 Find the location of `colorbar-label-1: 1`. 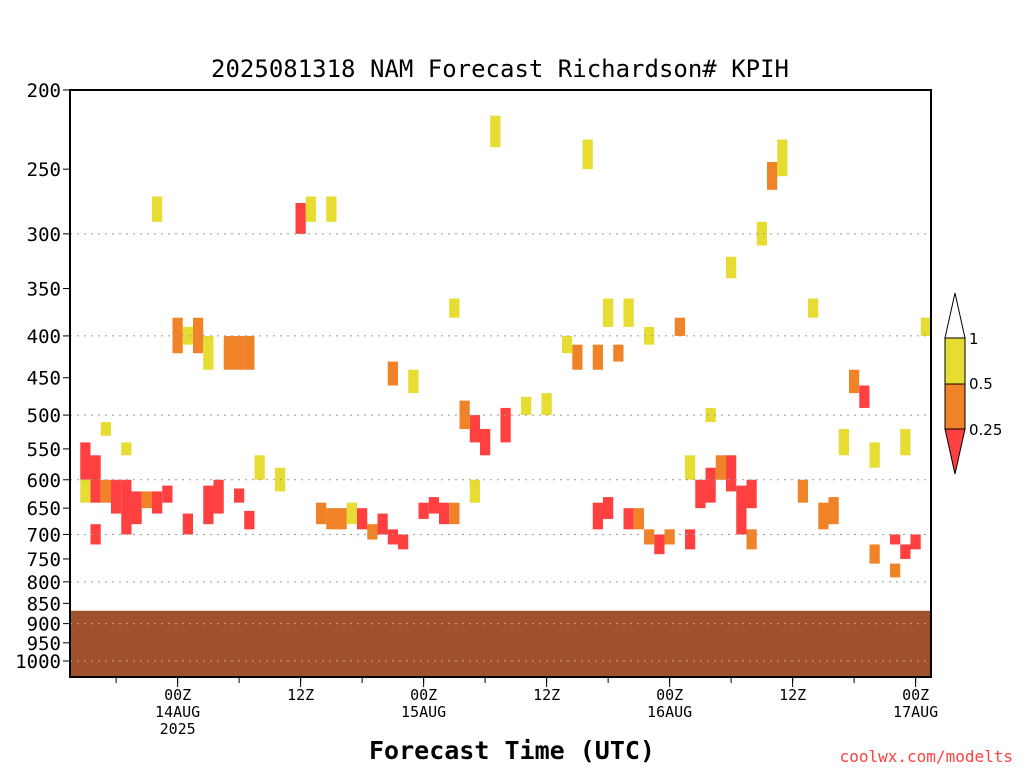

colorbar-label-1: 1 is located at coordinates (974, 339).